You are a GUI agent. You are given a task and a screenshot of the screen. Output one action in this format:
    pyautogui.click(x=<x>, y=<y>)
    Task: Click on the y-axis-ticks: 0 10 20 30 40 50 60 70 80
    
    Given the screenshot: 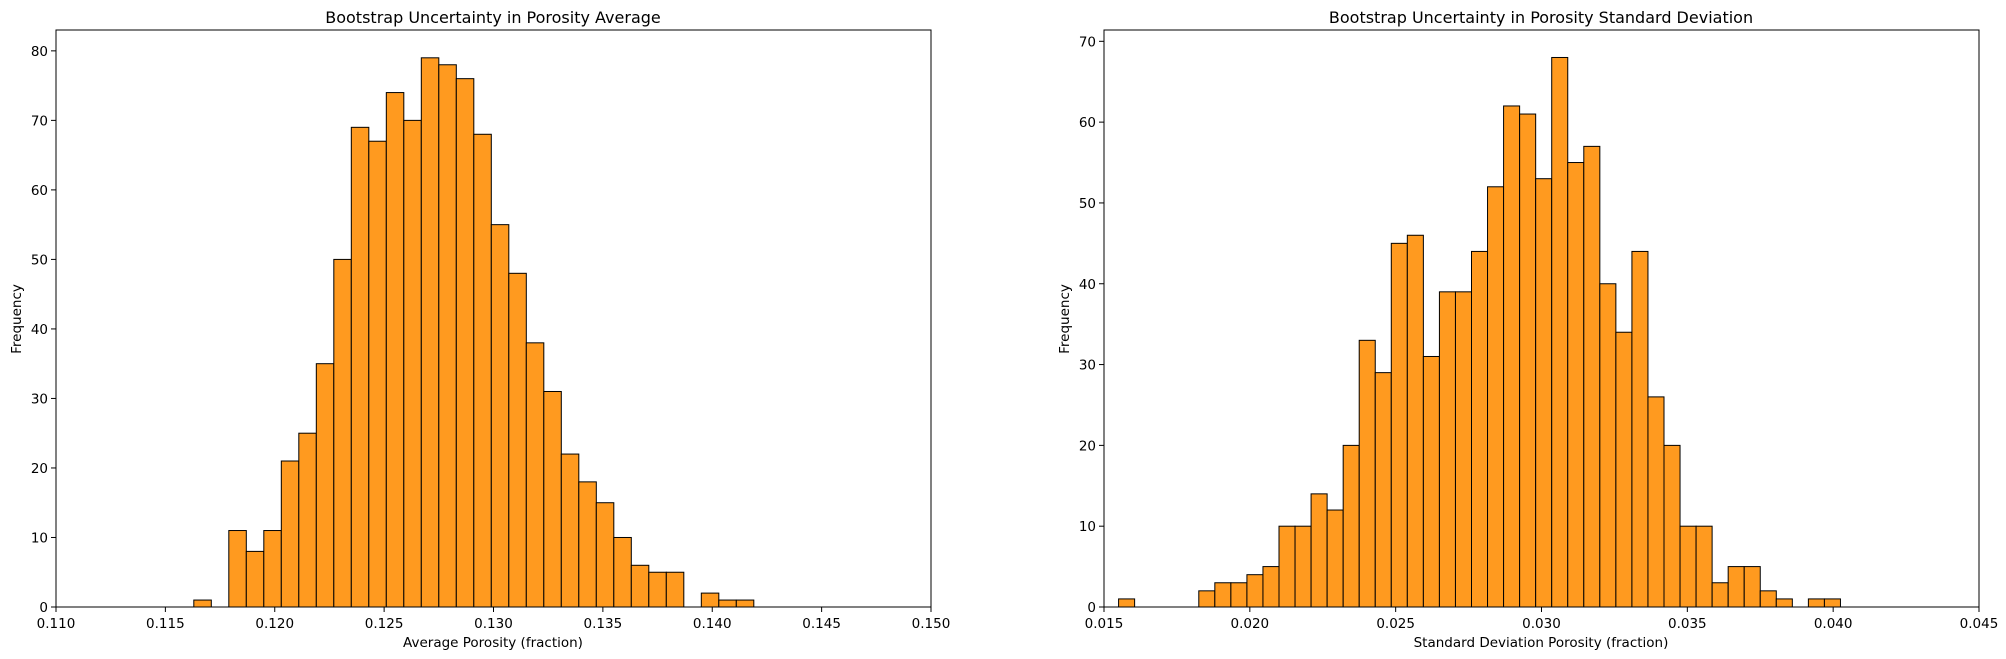 What is the action you would take?
    pyautogui.click(x=43, y=330)
    